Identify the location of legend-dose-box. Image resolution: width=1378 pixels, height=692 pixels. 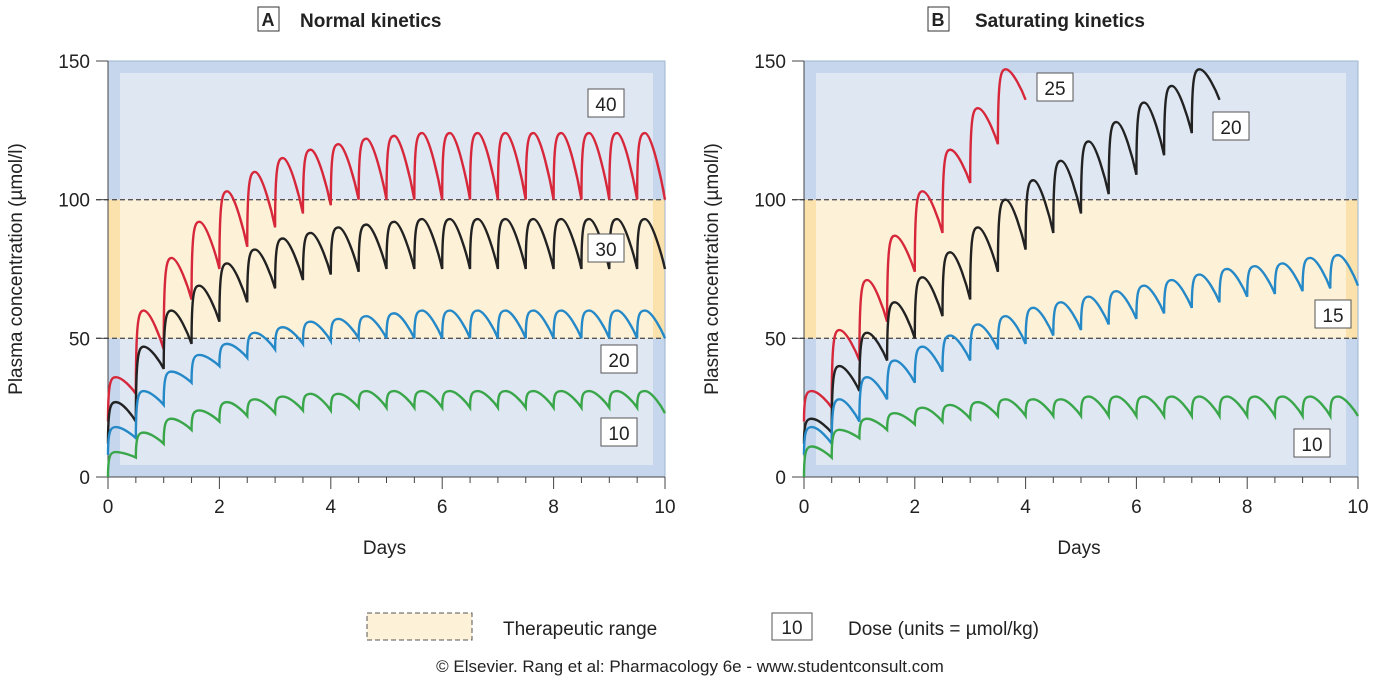
(792, 626).